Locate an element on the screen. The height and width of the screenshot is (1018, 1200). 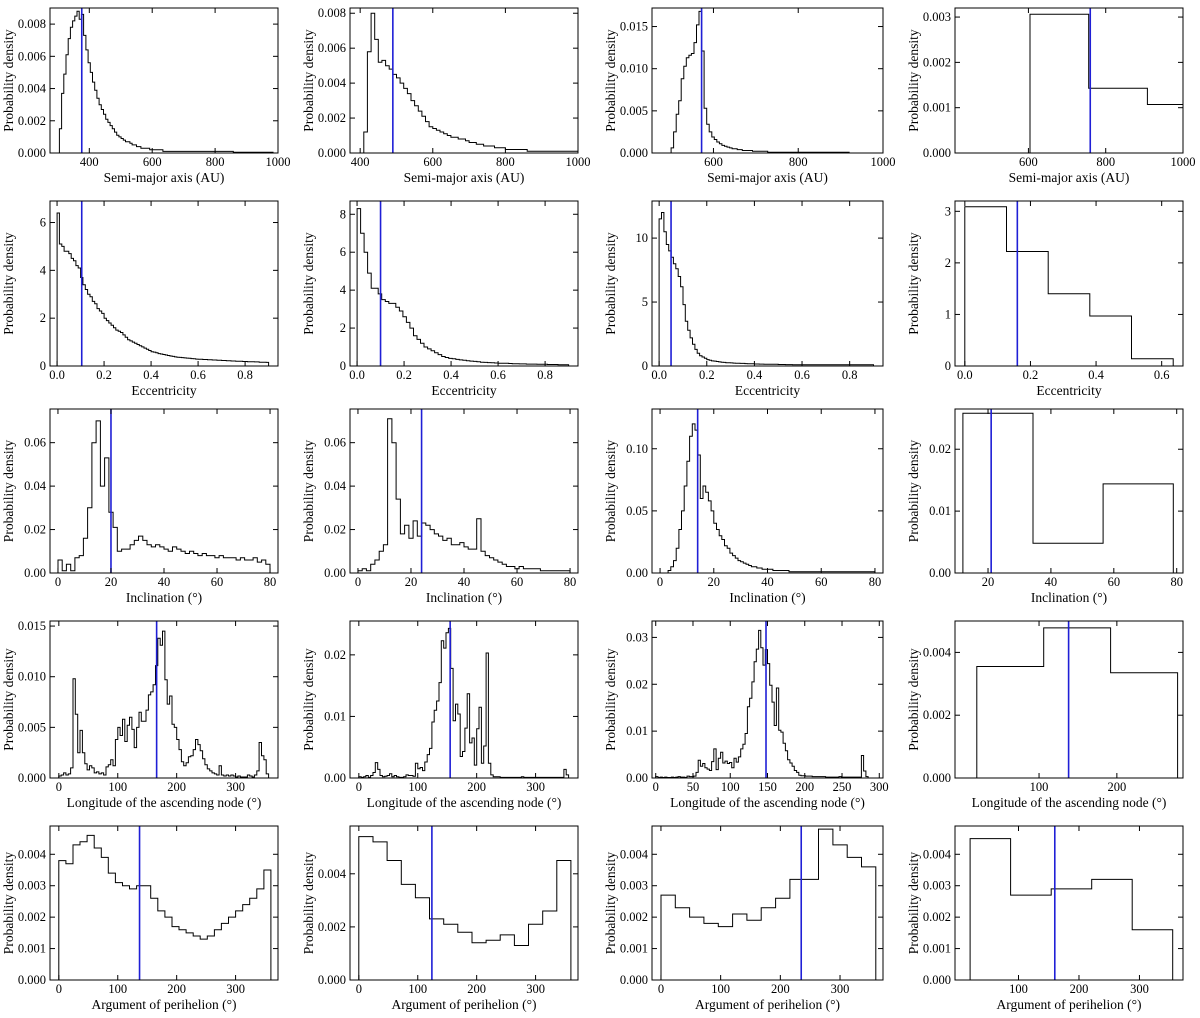
x-axis-label: Eccentricity is located at coordinates (463, 390).